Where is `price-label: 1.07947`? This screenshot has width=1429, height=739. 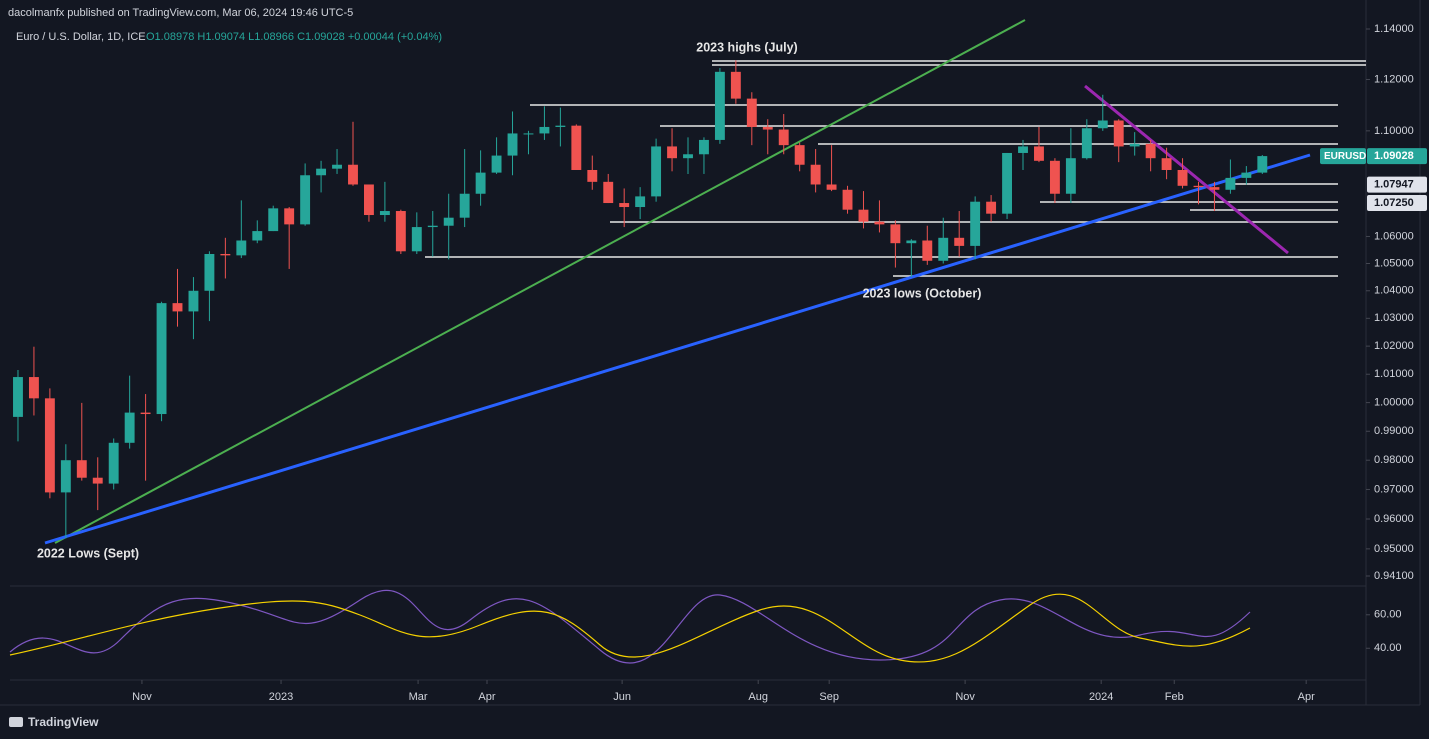
price-label: 1.07947 is located at coordinates (1394, 184).